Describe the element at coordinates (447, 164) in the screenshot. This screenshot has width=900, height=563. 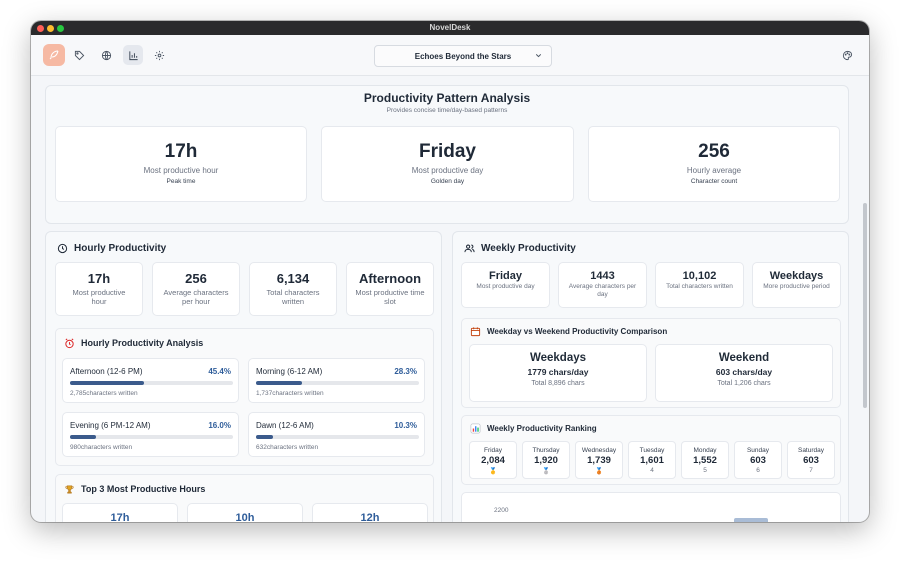
I see `summary-card-day: Friday Most productive day Golden day` at that location.